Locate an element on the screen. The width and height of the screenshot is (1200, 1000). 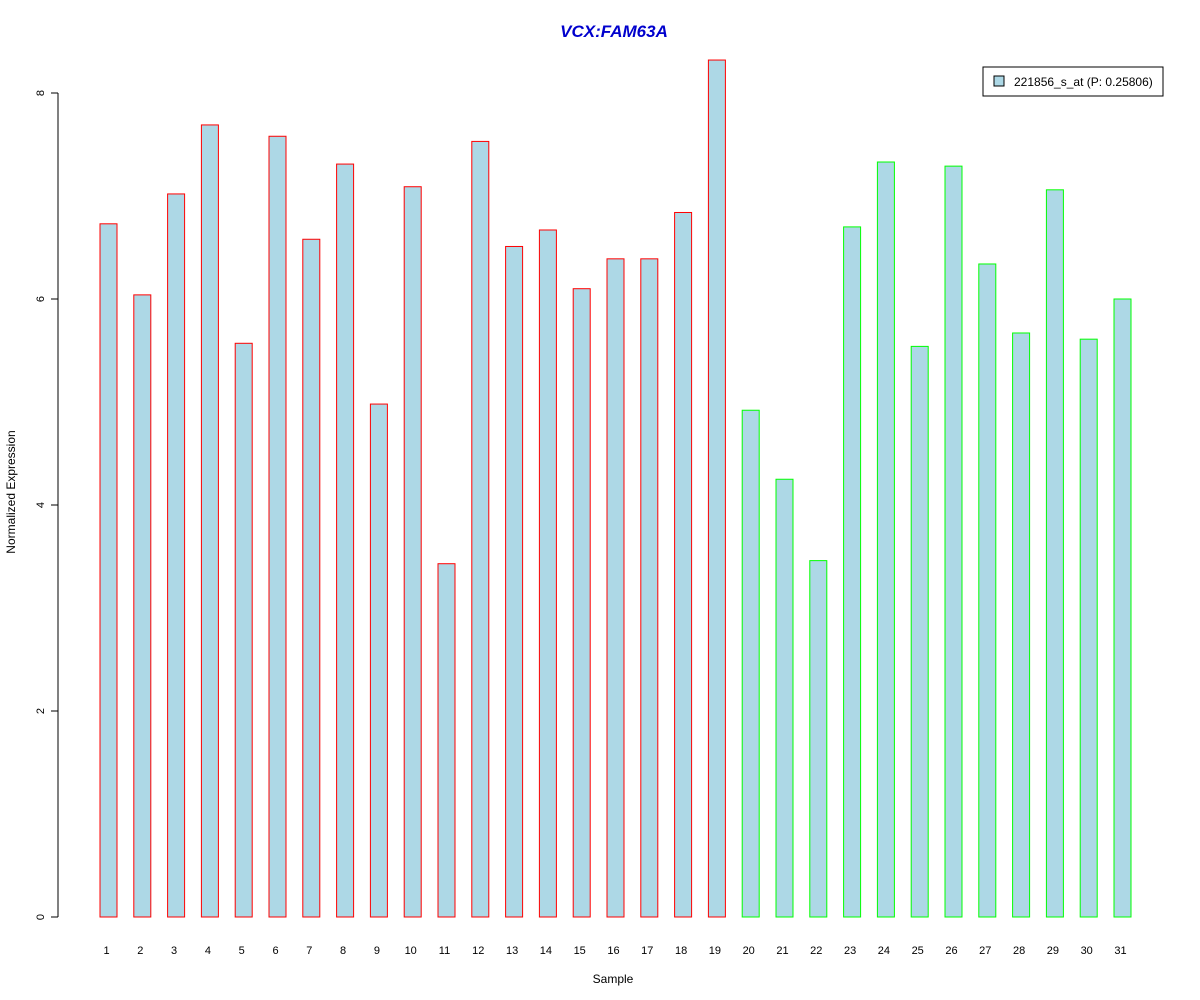
x-tick-label: 6 is located at coordinates (275, 951).